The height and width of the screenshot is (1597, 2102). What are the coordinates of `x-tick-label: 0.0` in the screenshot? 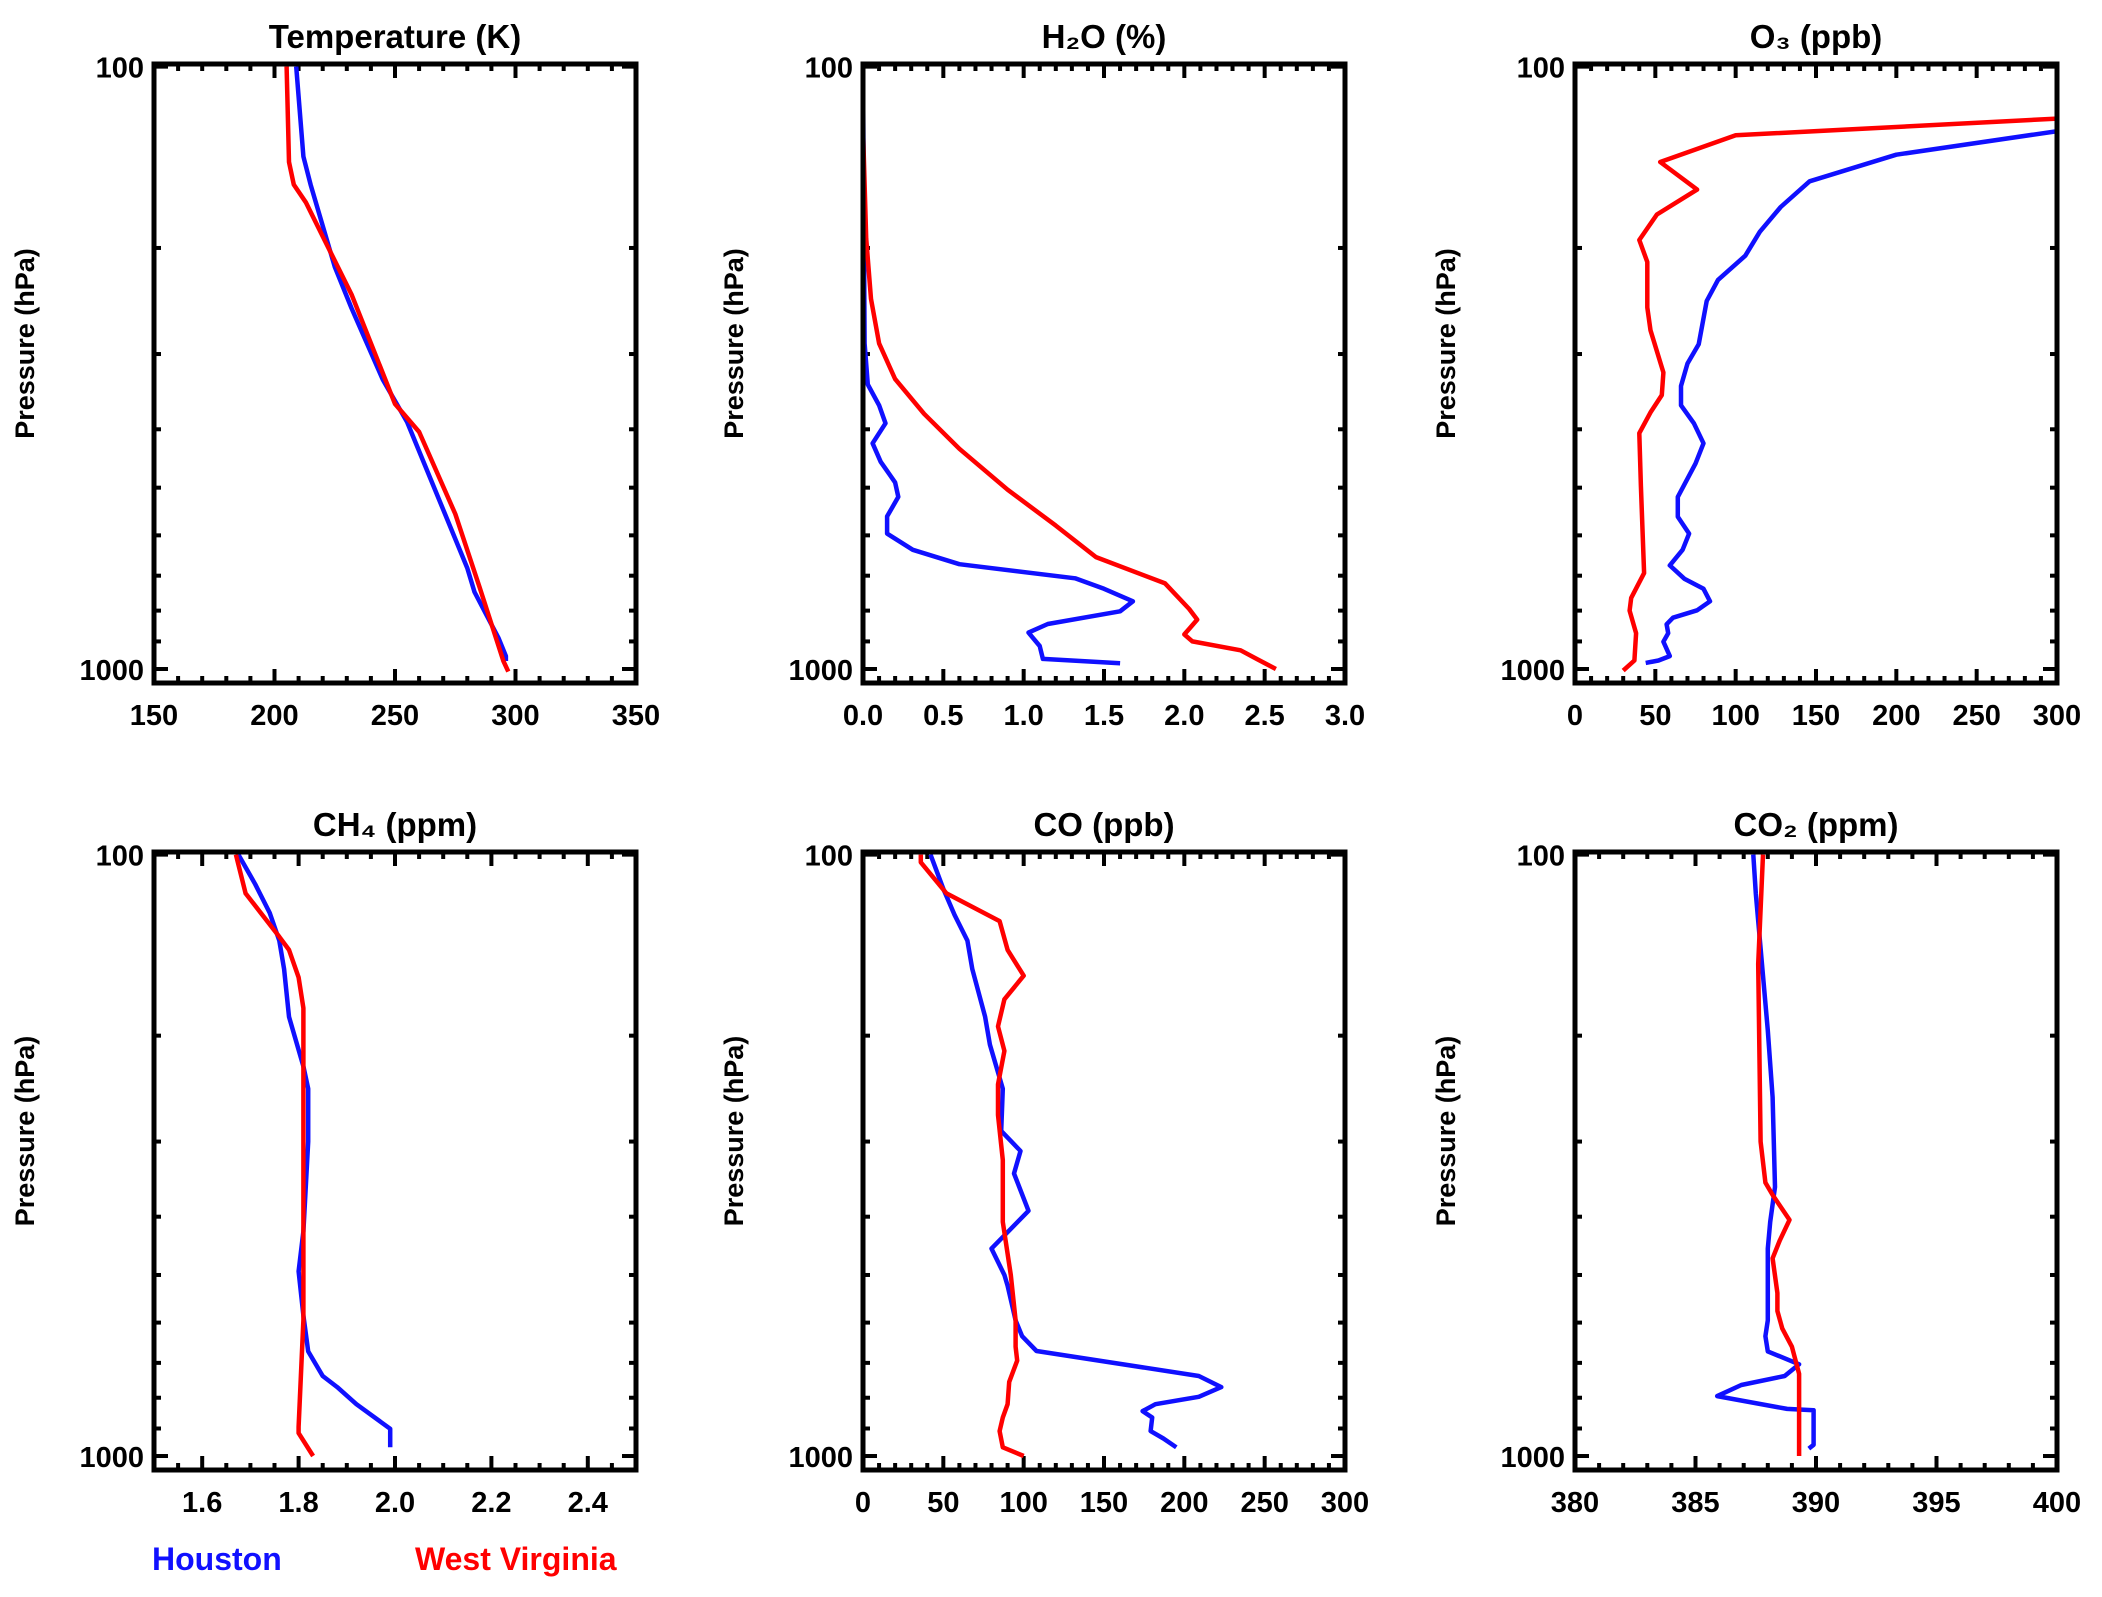 It's located at (863, 716).